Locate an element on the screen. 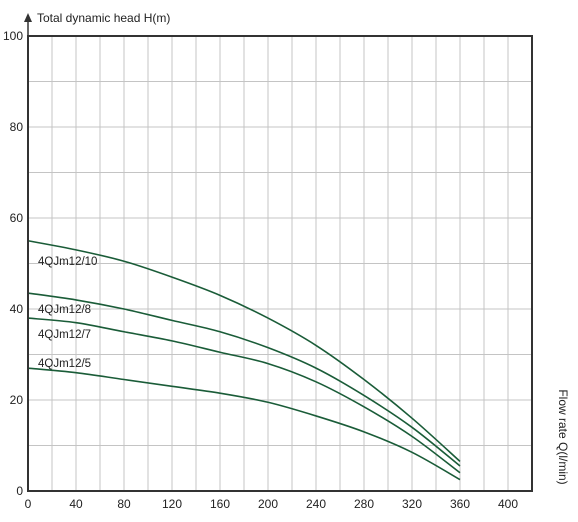 The image size is (578, 522). y-tick-label: 40 is located at coordinates (17, 309).